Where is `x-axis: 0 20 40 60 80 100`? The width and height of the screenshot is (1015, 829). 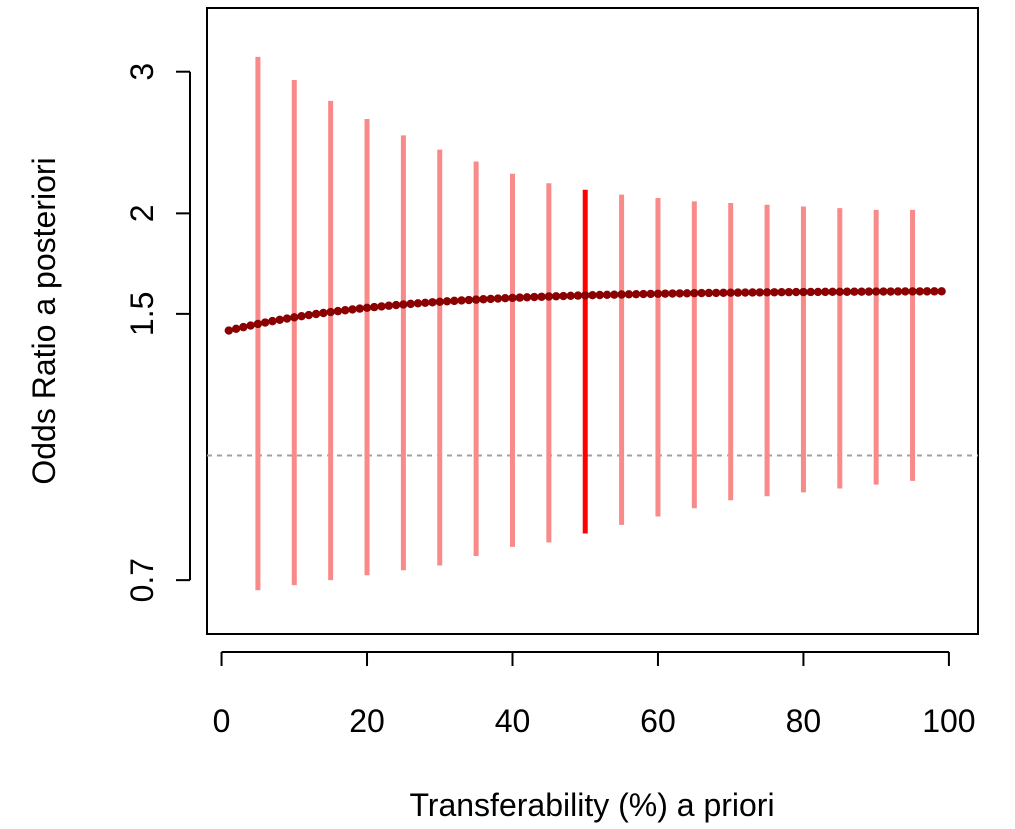 x-axis: 0 20 40 60 80 100 is located at coordinates (594, 695).